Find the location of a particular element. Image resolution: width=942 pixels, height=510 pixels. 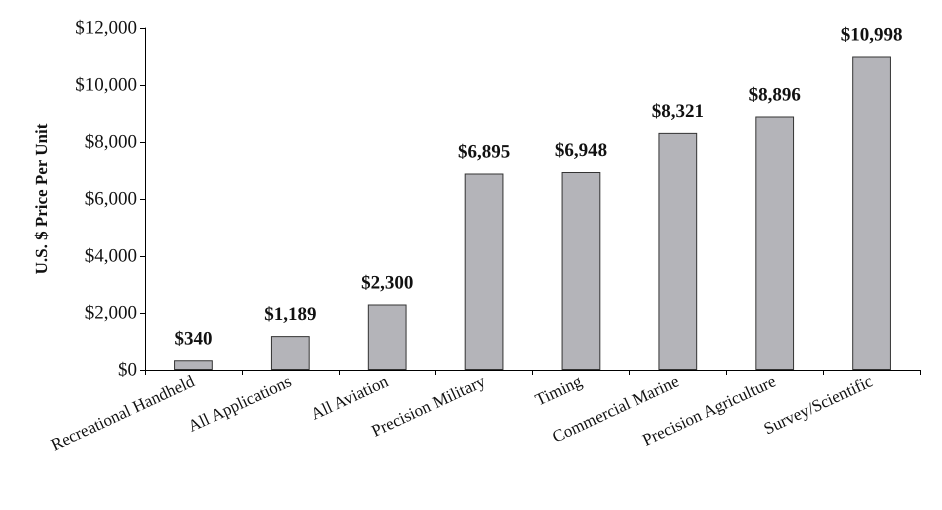

data-label: $2,300 is located at coordinates (387, 283).